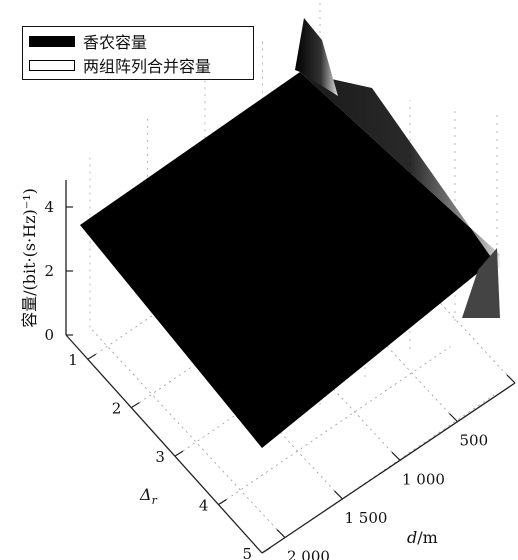 The width and height of the screenshot is (518, 560). Describe the element at coordinates (316, 57) in the screenshot. I see `surface-peak` at that location.